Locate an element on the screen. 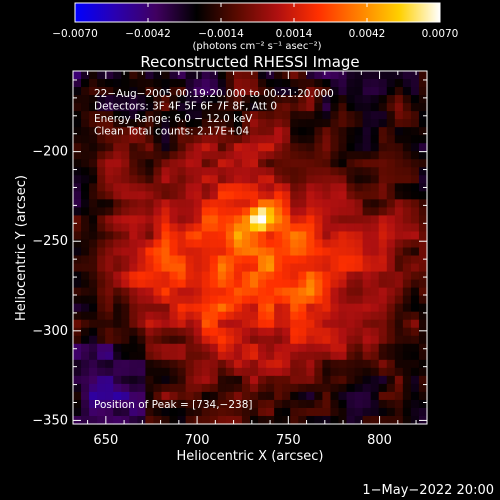  x-tick-label: 800 is located at coordinates (379, 440).